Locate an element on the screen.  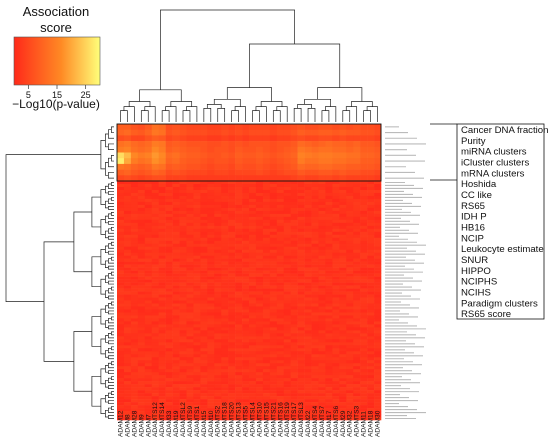
column-label: ADAMTS6 is located at coordinates (336, 421).